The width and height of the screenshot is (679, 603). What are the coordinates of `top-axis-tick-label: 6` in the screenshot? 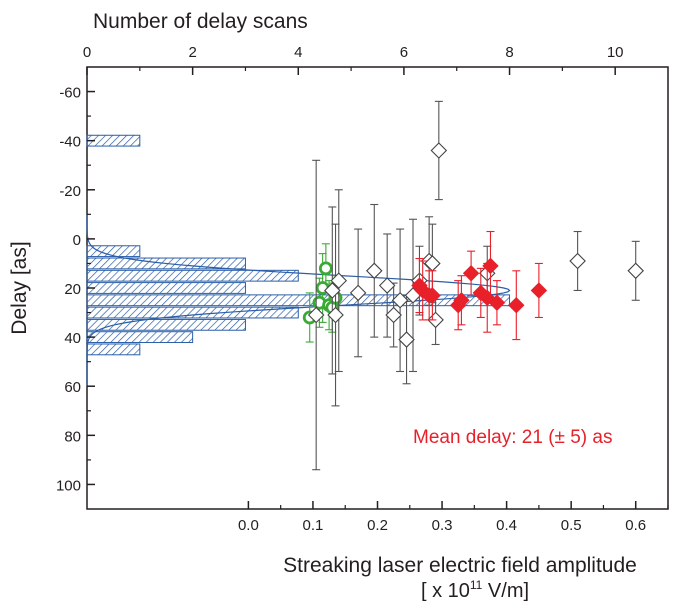 It's located at (404, 52).